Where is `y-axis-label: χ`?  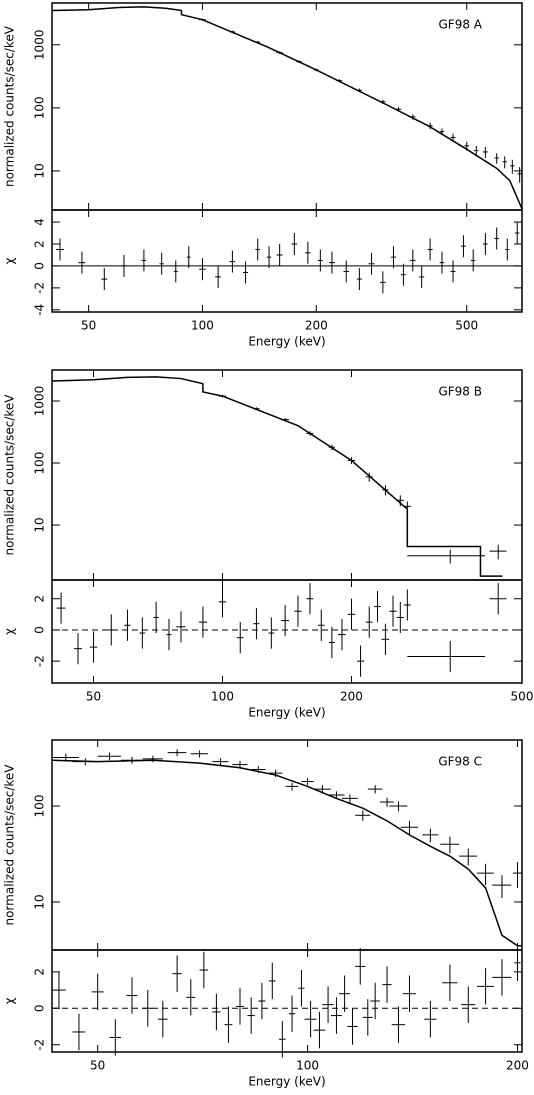
y-axis-label: χ is located at coordinates (10, 1000).